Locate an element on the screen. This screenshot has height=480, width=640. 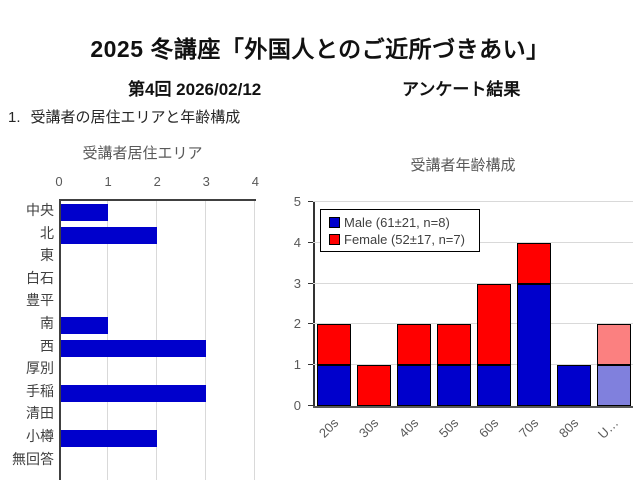
age-bar-6-male is located at coordinates (573, 385).